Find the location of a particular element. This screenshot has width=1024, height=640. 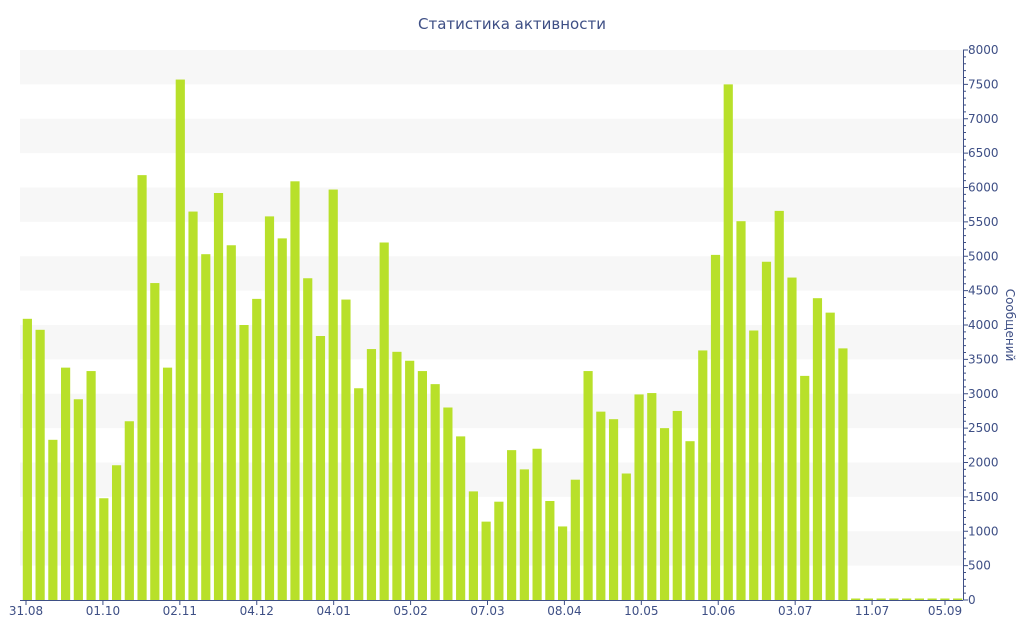

y-tick-label: 6000 is located at coordinates (983, 188).